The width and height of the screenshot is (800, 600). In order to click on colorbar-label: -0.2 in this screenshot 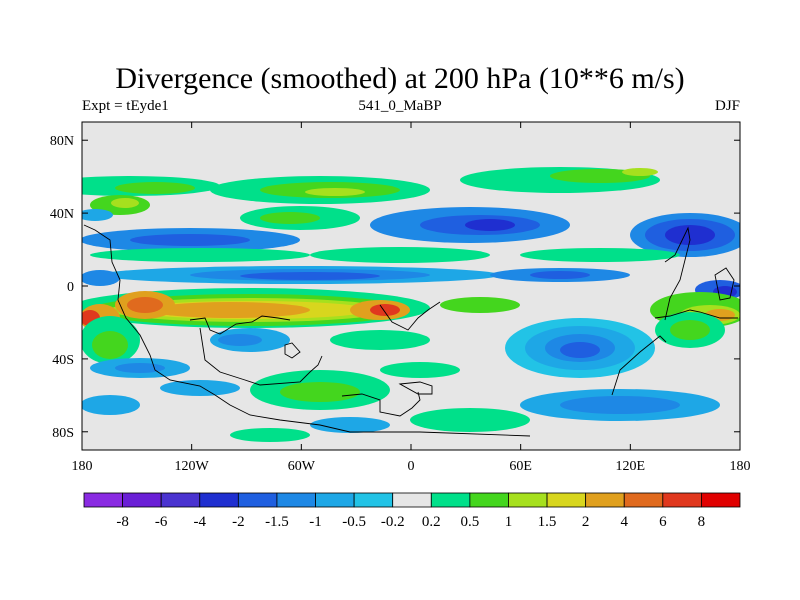, I will do `click(393, 522)`.